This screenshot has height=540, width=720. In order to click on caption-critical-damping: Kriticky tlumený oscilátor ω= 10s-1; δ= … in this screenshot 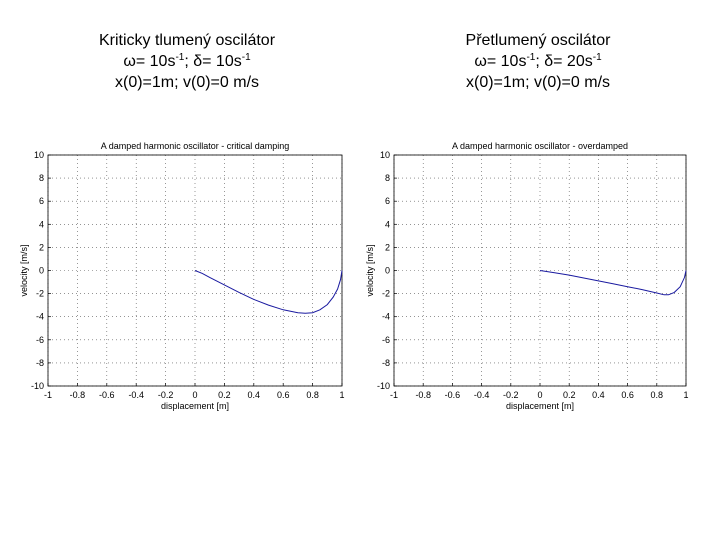, I will do `click(187, 61)`.